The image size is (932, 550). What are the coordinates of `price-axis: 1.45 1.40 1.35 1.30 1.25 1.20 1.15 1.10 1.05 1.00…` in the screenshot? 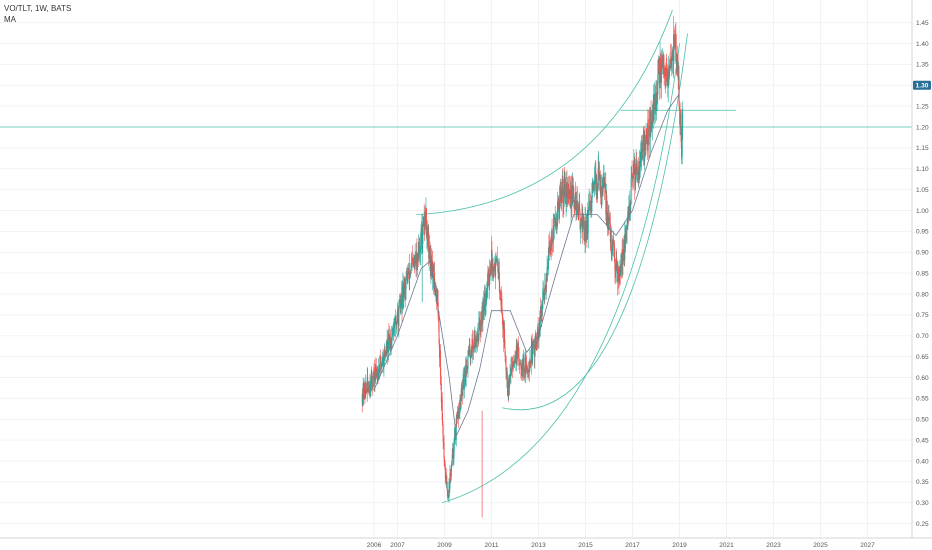 It's located at (922, 274).